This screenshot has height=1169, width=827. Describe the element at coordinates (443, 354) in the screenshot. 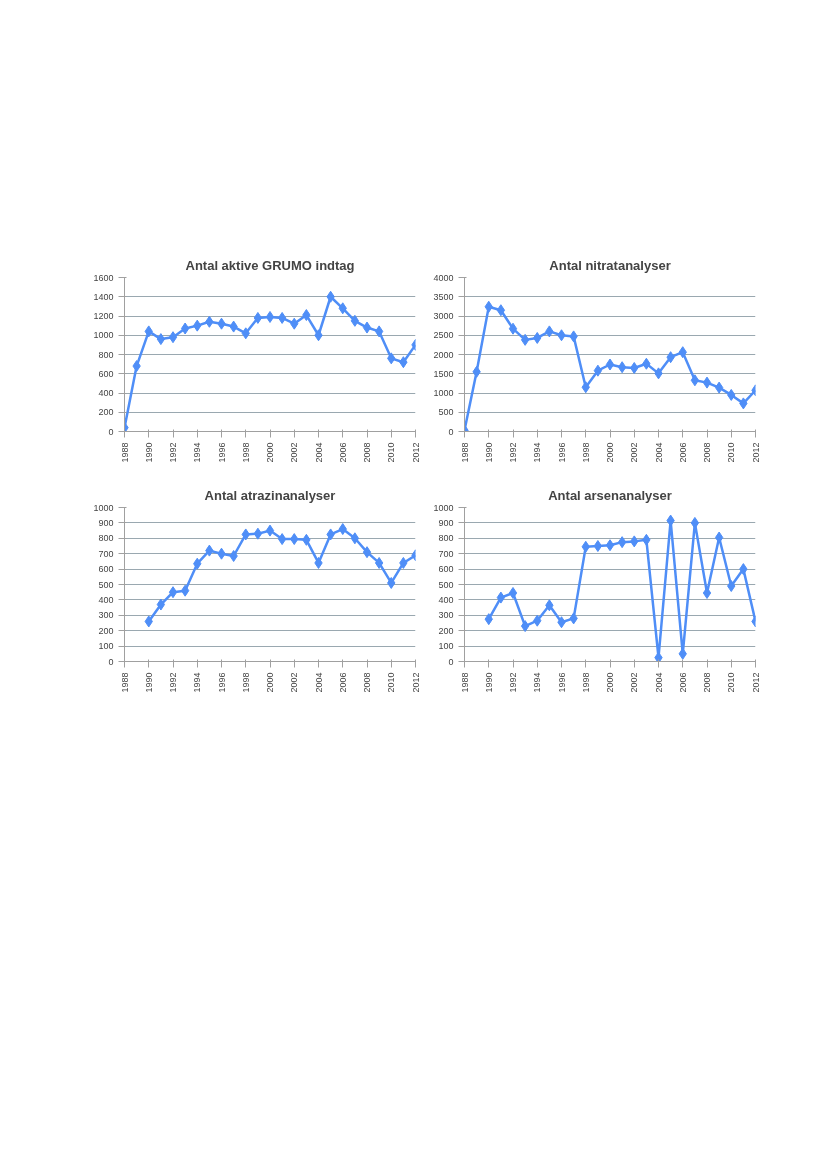

I see `y-tick-label: 2000` at that location.